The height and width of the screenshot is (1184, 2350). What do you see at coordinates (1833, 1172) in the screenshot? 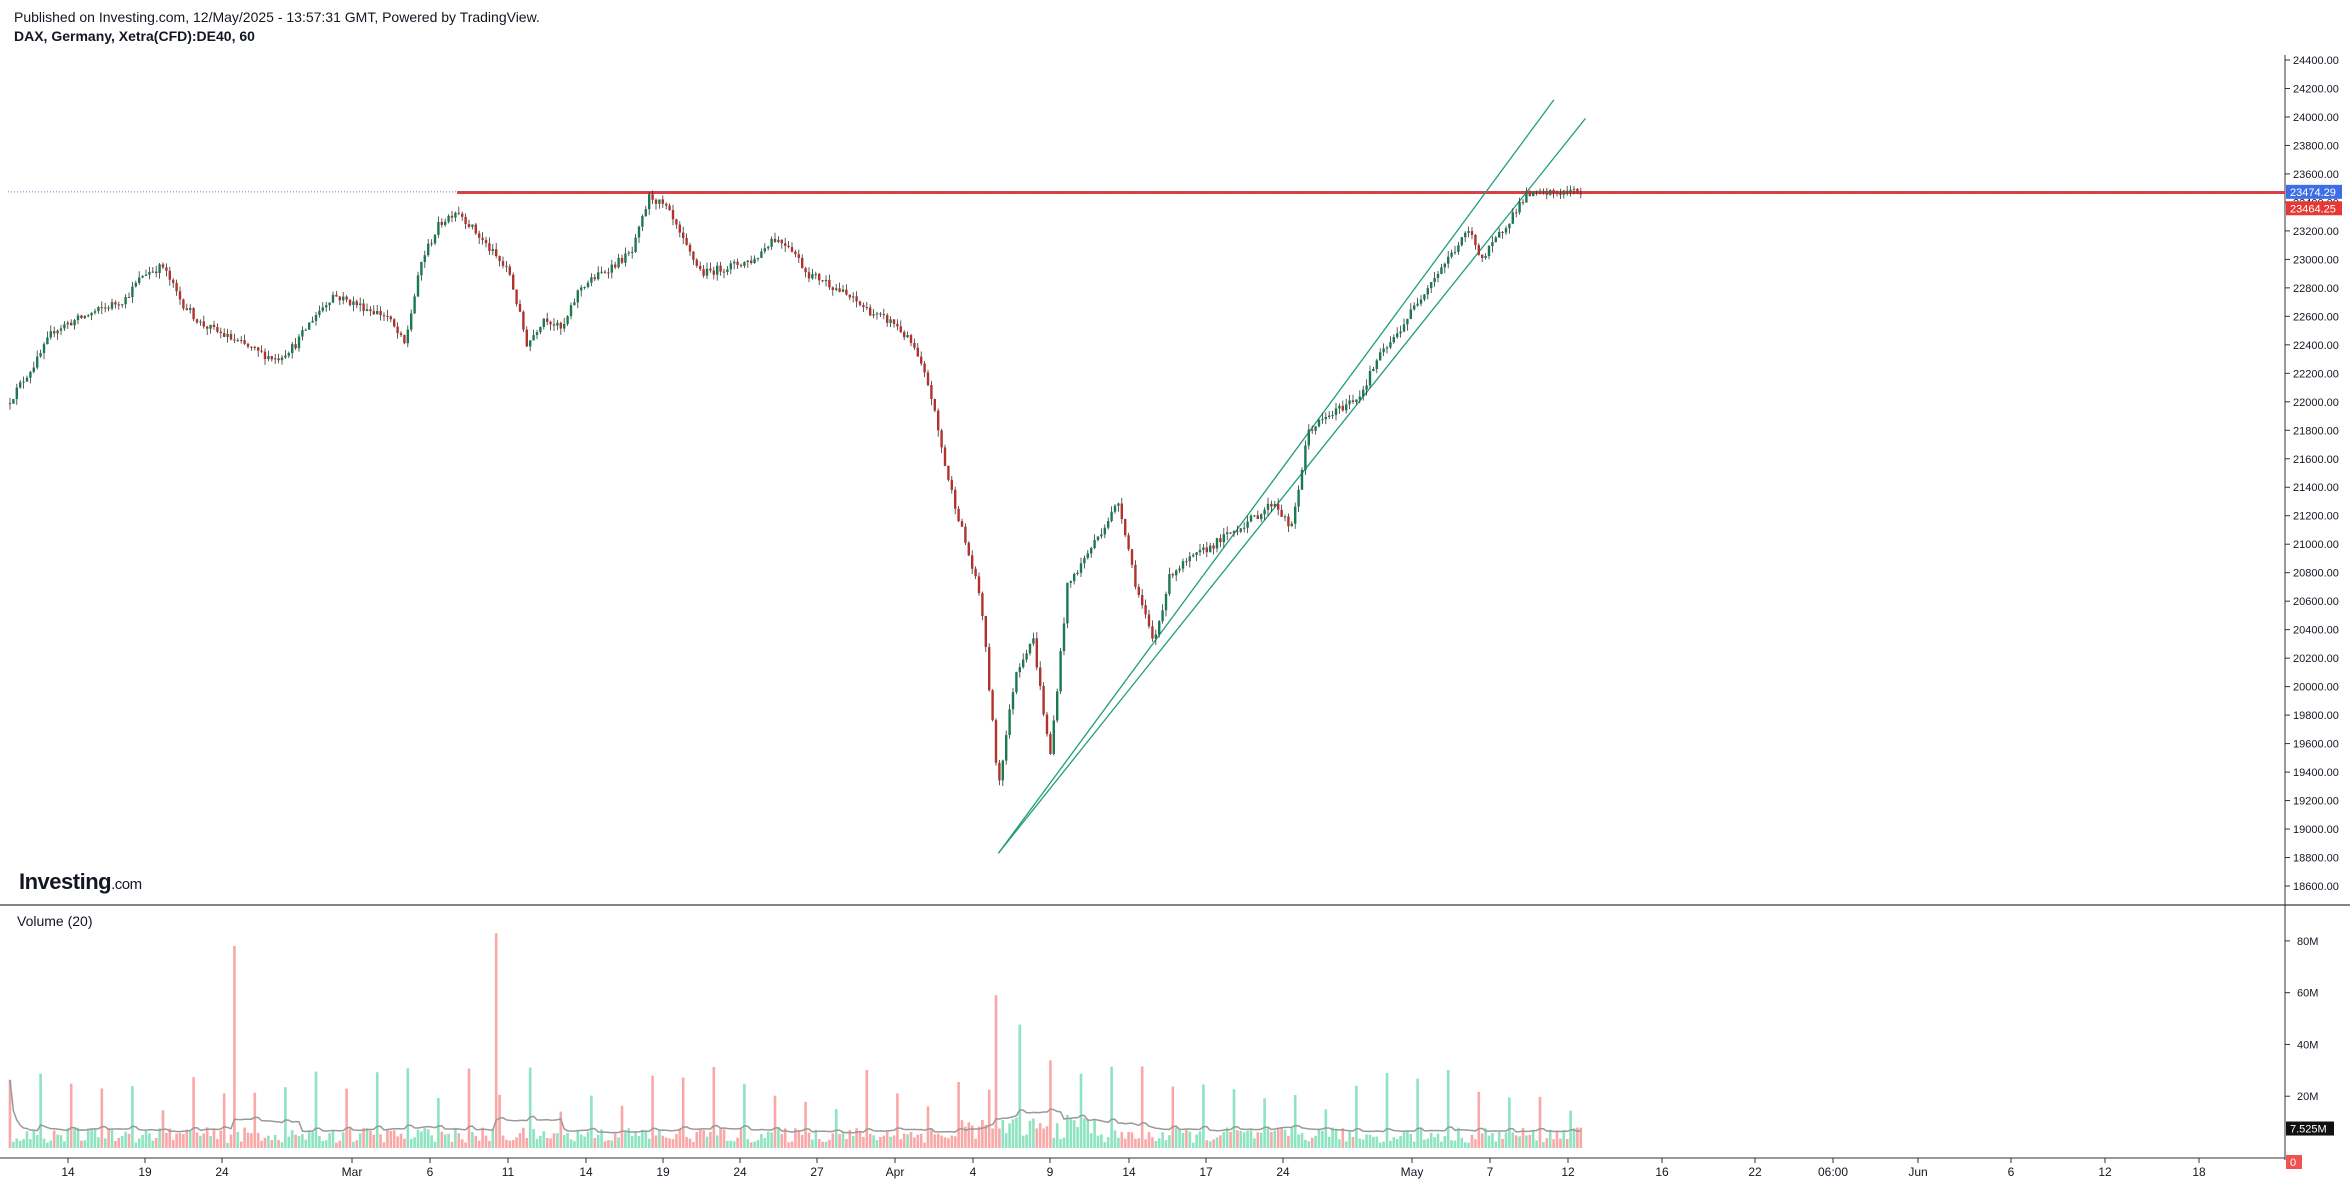
I see `time-tick-label: 06:00` at bounding box center [1833, 1172].